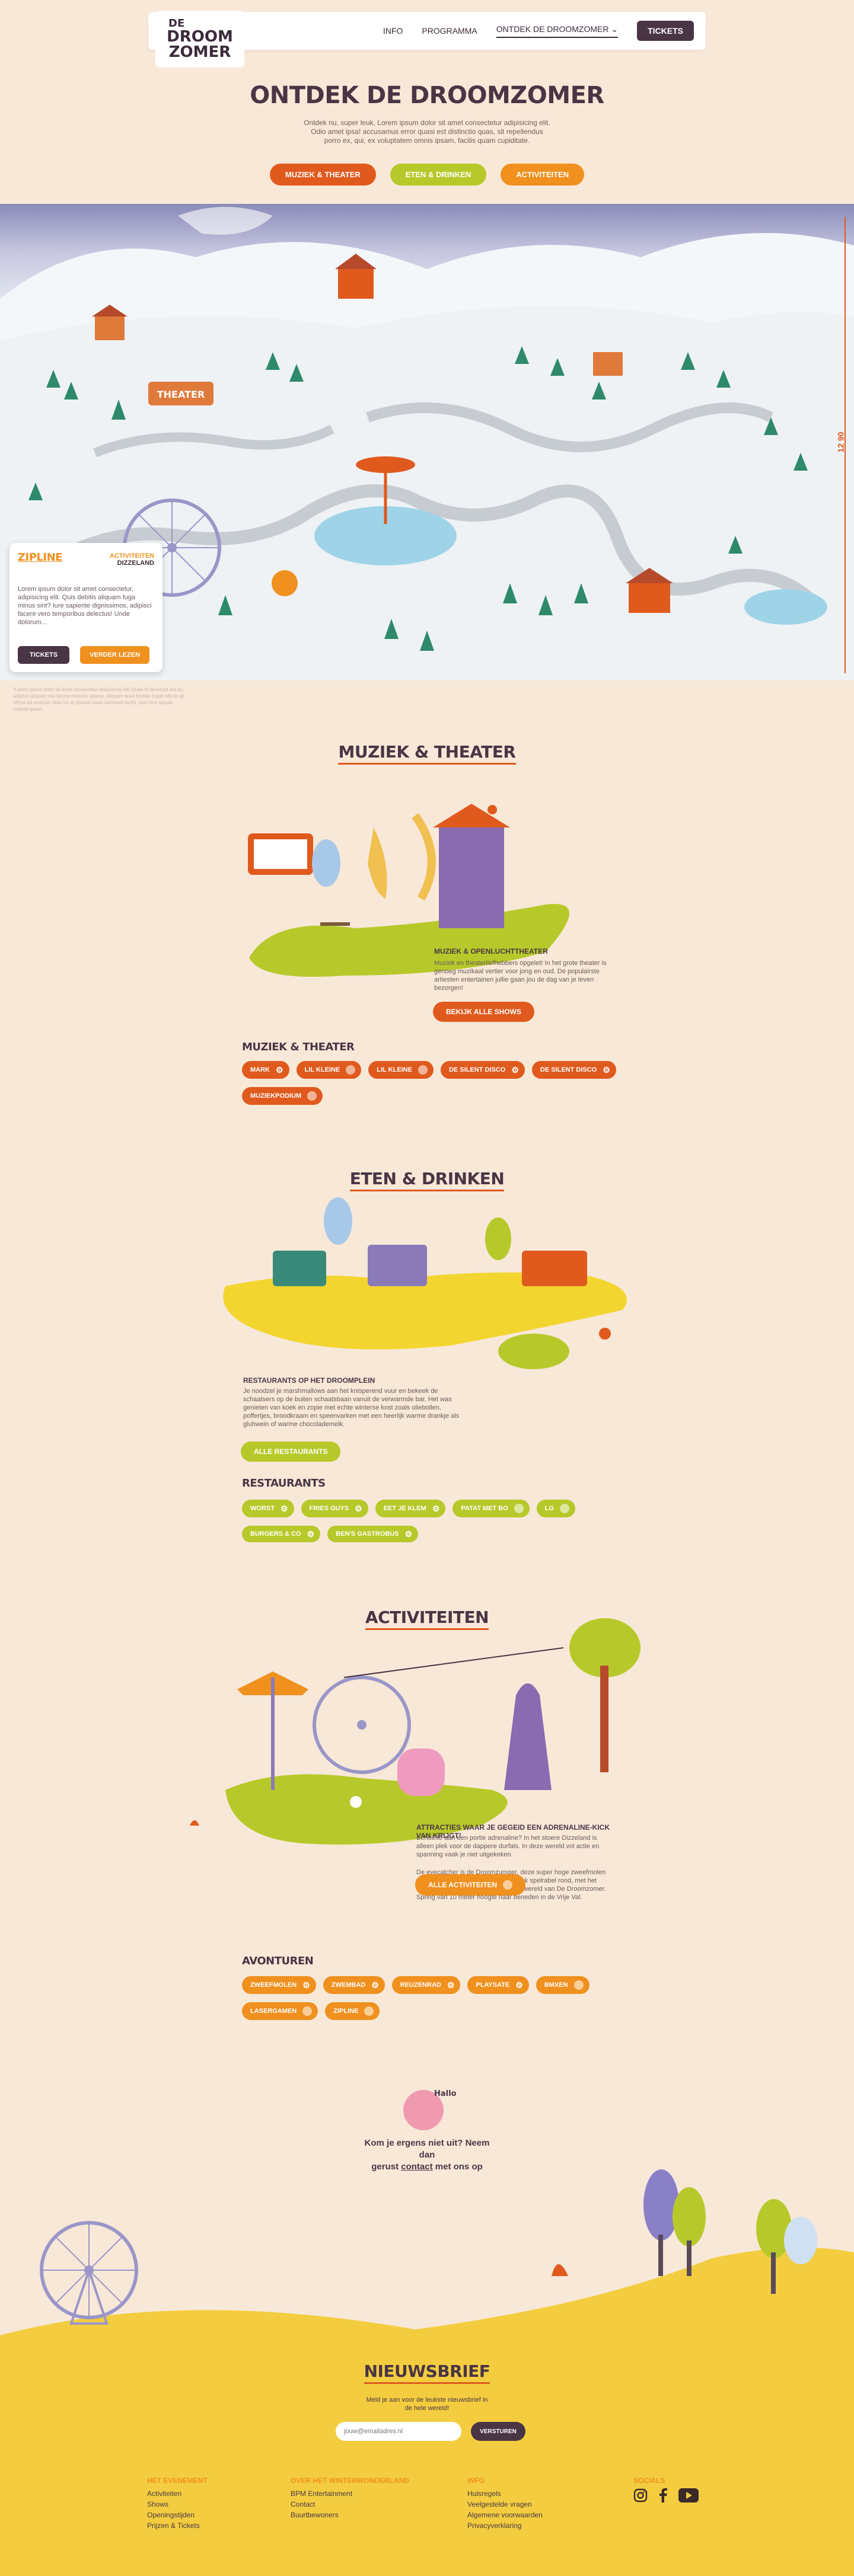 Image resolution: width=854 pixels, height=2576 pixels. I want to click on tickets-button: TICKETS, so click(666, 31).